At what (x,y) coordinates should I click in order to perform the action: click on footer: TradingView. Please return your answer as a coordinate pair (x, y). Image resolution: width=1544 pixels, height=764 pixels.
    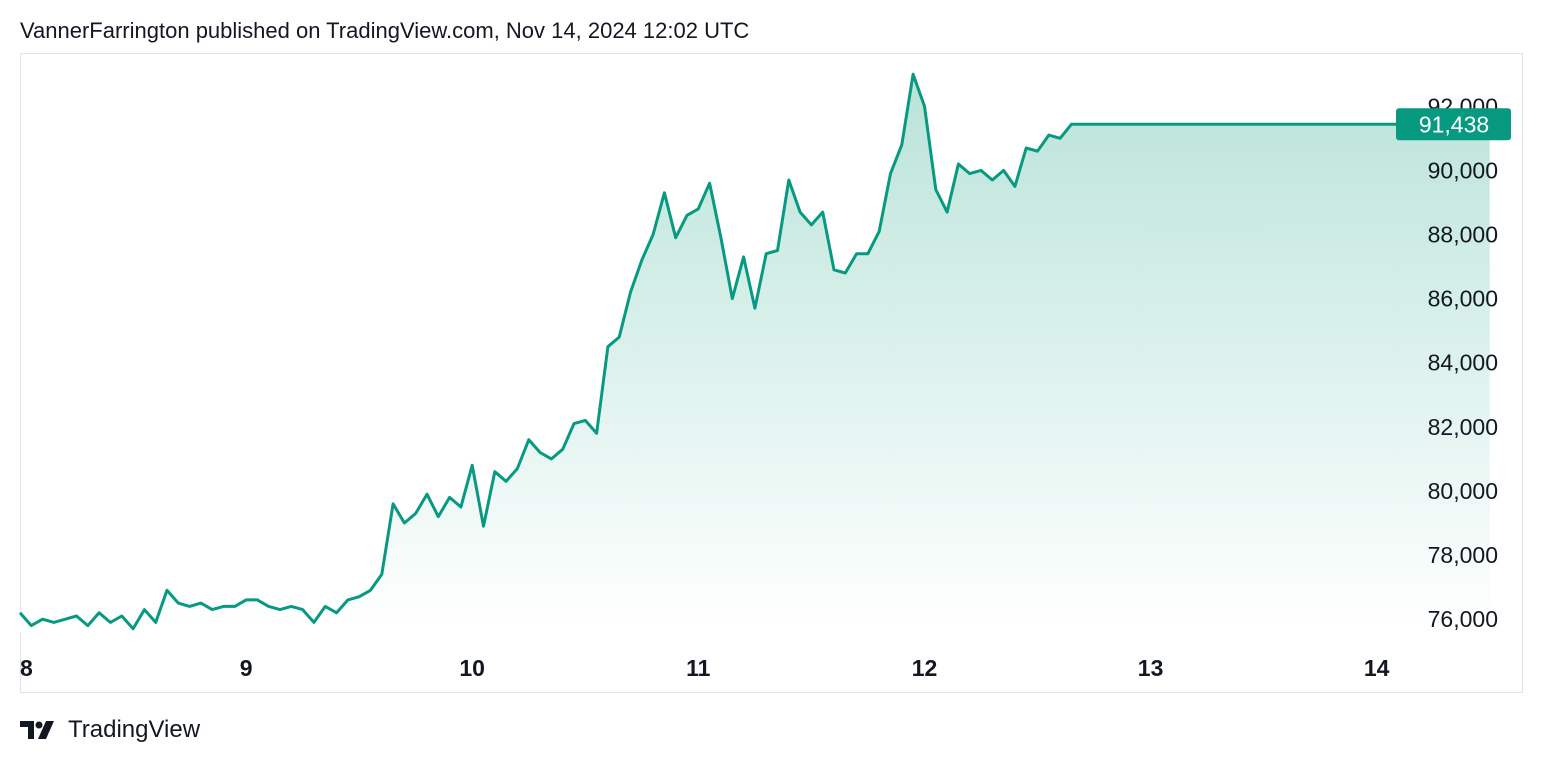
    Looking at the image, I should click on (110, 730).